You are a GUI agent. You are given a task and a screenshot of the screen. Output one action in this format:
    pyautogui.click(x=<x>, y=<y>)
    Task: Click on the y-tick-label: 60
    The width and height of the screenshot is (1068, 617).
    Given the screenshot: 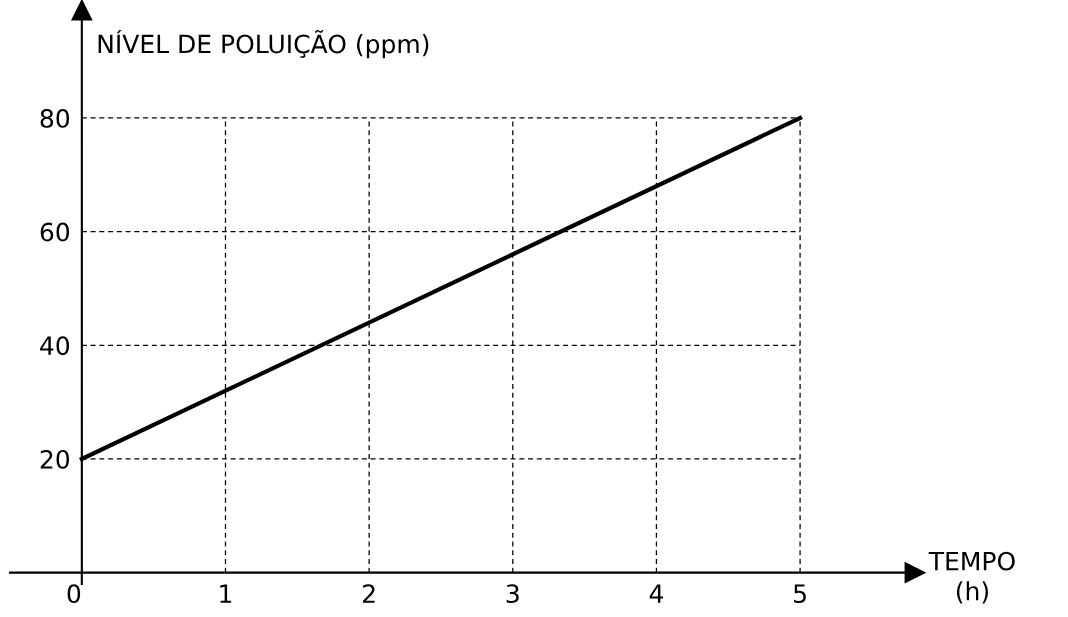 What is the action you would take?
    pyautogui.click(x=55, y=232)
    